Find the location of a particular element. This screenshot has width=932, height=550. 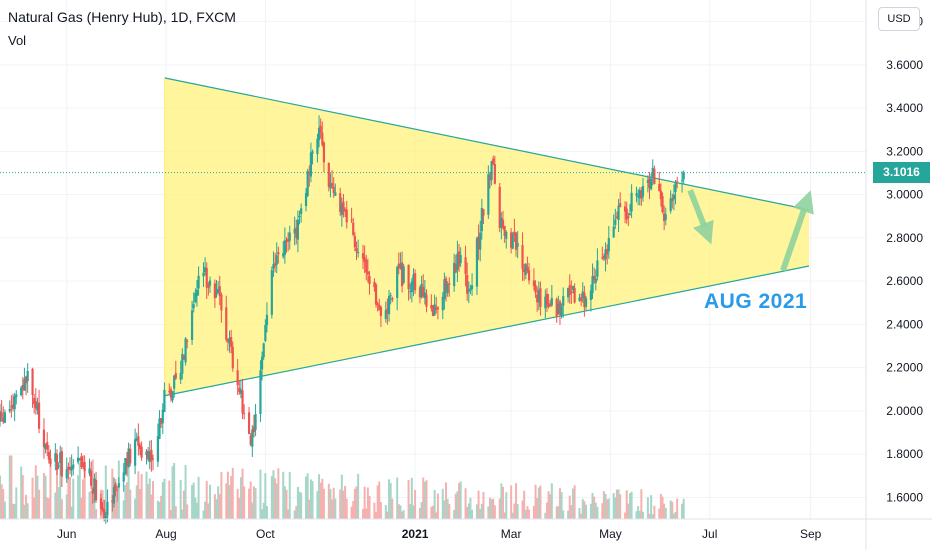

time-axis: Jun Aug Oct 2021 Mar May Jul Sep is located at coordinates (439, 534).